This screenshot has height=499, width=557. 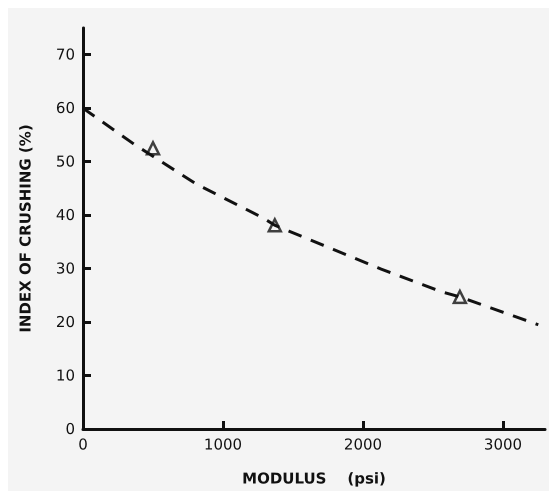 What do you see at coordinates (65, 375) in the screenshot?
I see `y-tick-label: 10` at bounding box center [65, 375].